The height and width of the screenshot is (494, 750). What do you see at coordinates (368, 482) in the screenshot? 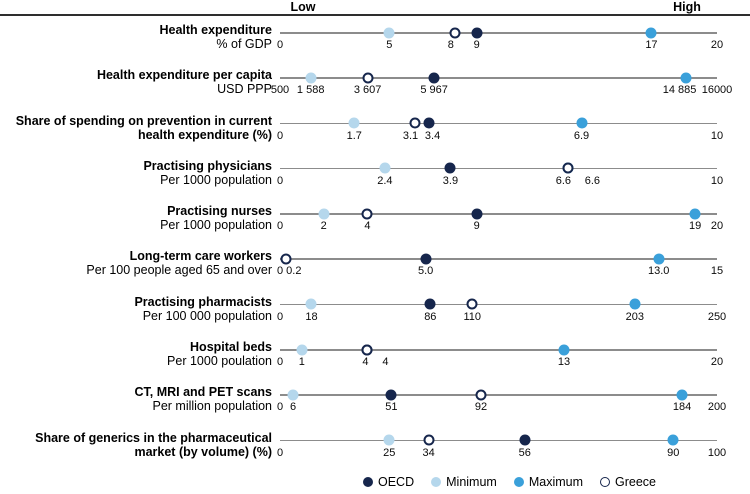
I see `legend-dot-oecd-icon` at bounding box center [368, 482].